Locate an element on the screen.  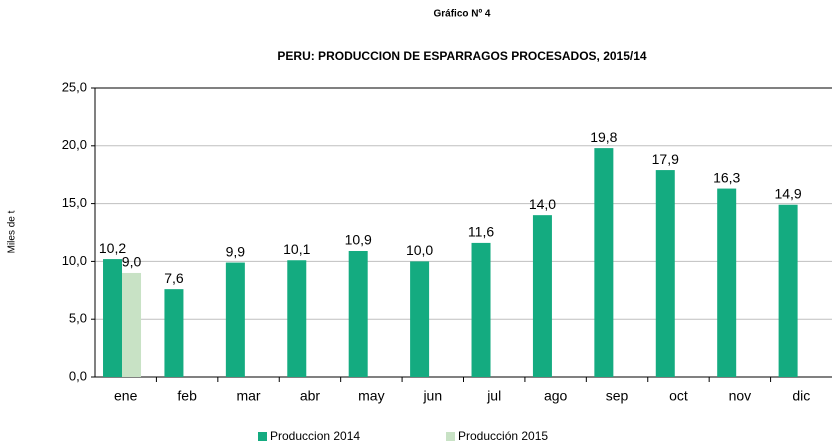
data-label: 7,6 is located at coordinates (174, 278).